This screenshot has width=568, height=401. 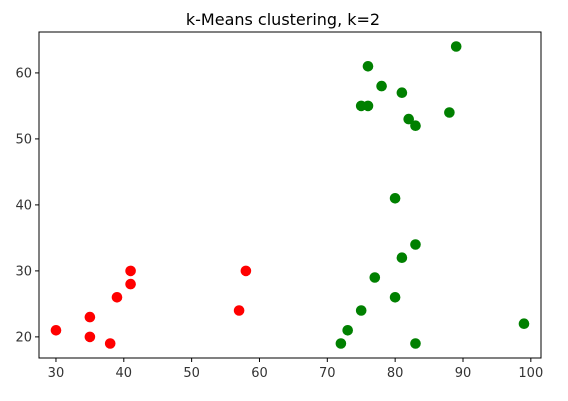 I want to click on y-axis-ticks: 20 30 40 50 60, so click(x=27, y=205).